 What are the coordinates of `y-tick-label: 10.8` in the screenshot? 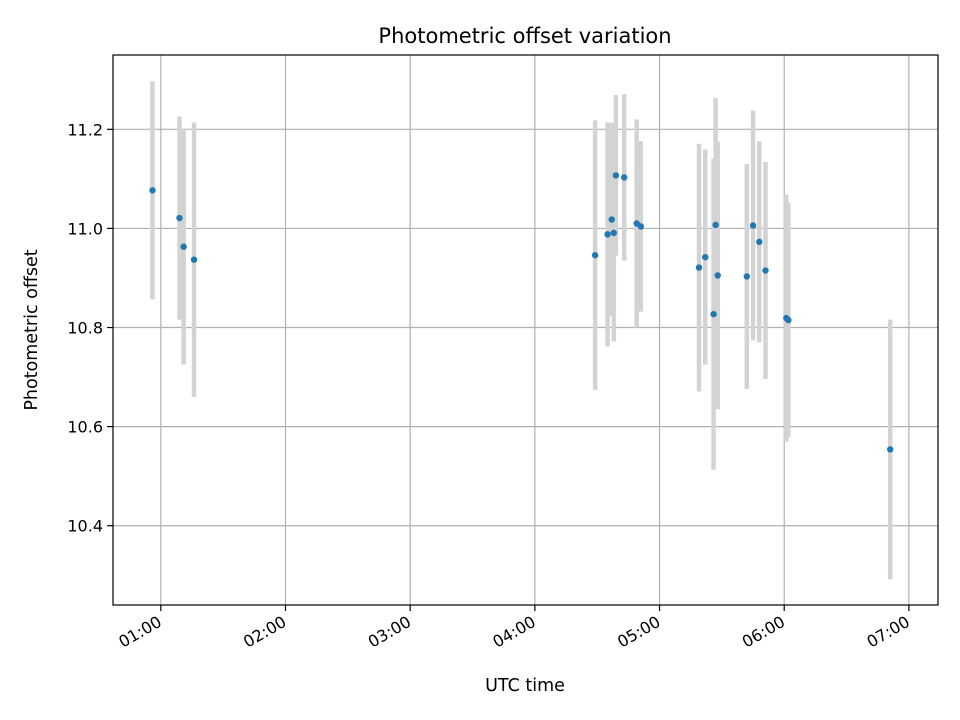 It's located at (85, 328).